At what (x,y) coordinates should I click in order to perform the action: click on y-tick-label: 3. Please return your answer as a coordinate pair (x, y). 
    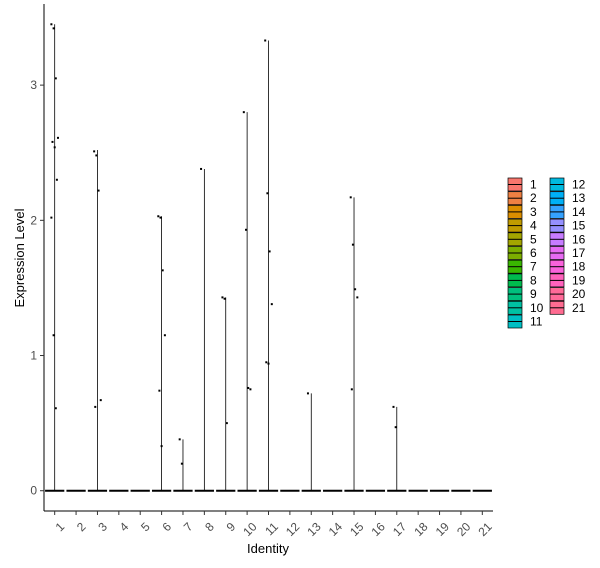
    Looking at the image, I should click on (33, 85).